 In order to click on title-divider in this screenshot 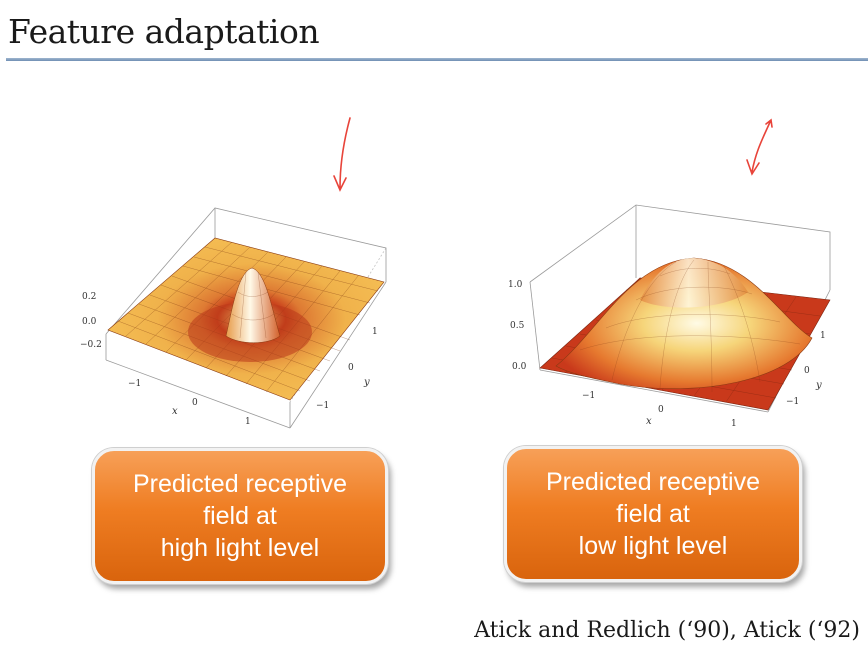, I will do `click(437, 59)`.